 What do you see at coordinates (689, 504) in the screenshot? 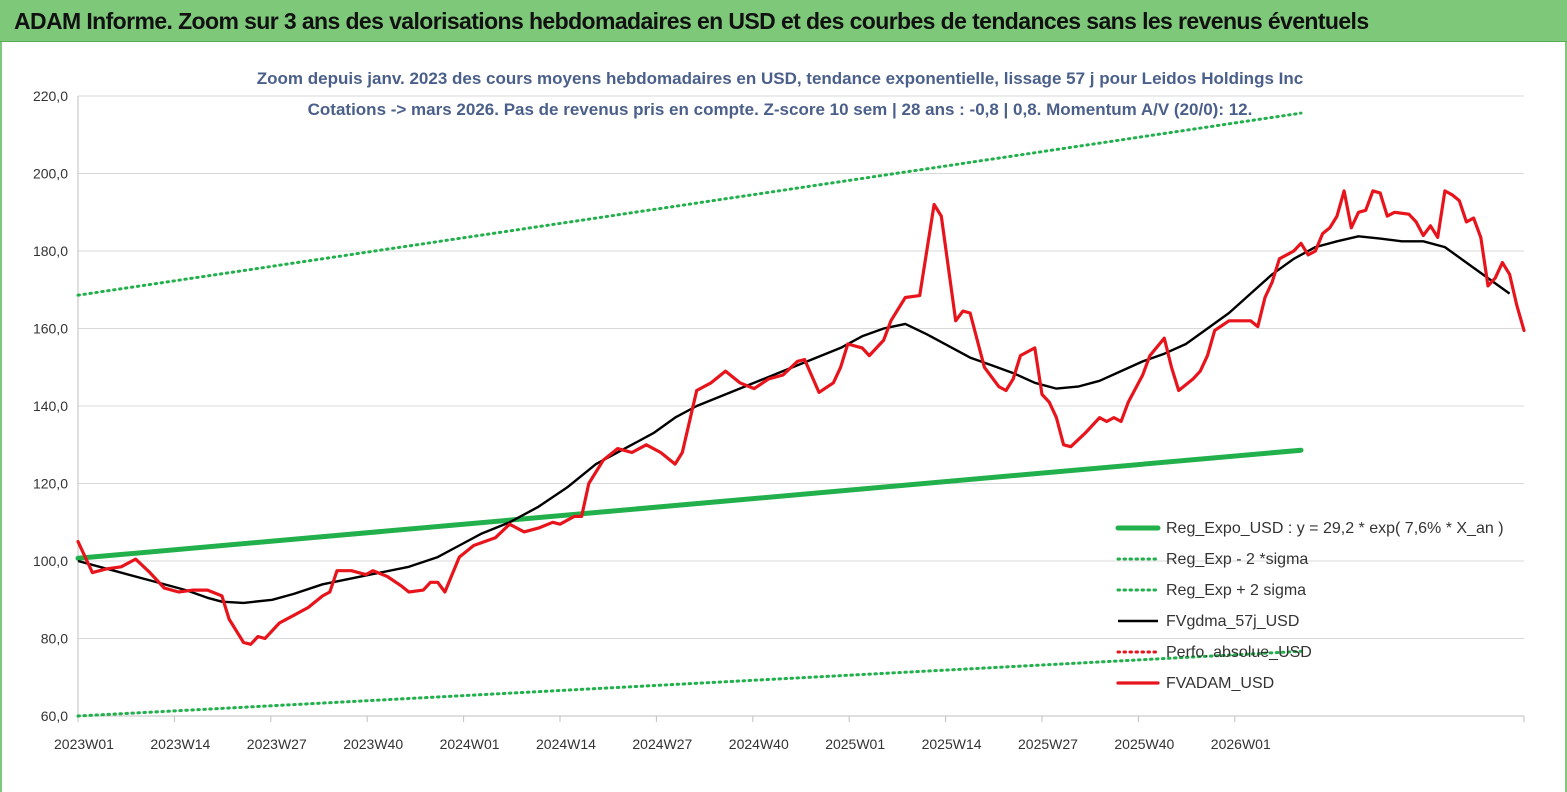
I see `series-line-reg-expo-usd-y-29-2-exp-7-6-x-an` at bounding box center [689, 504].